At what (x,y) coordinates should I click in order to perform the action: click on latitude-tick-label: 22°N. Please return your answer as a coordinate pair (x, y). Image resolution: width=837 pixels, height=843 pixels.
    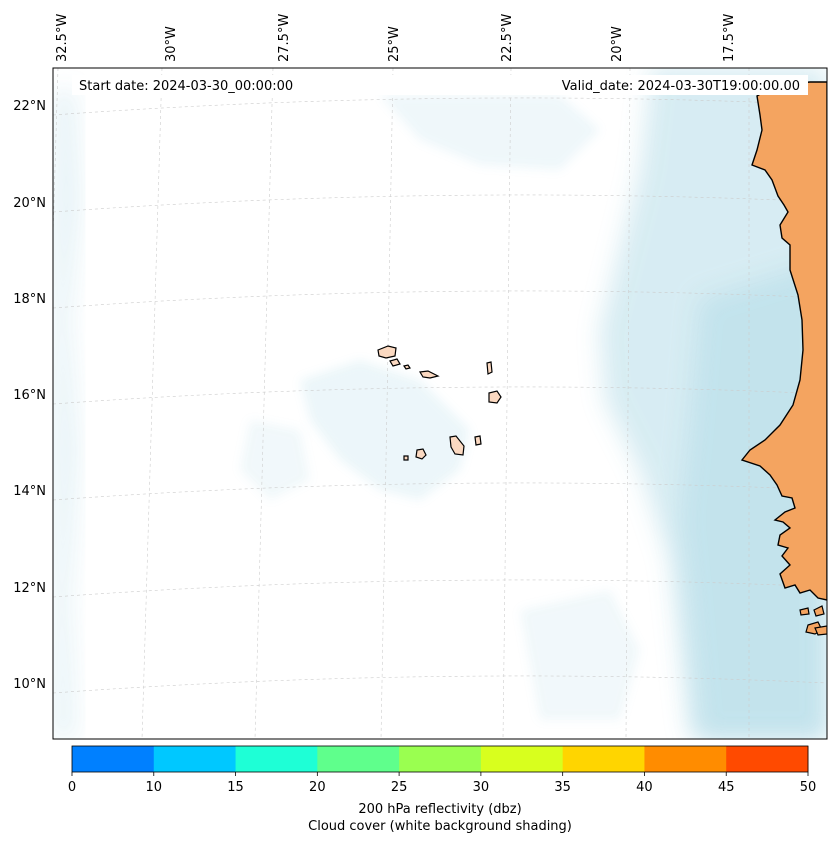
    Looking at the image, I should click on (29, 106).